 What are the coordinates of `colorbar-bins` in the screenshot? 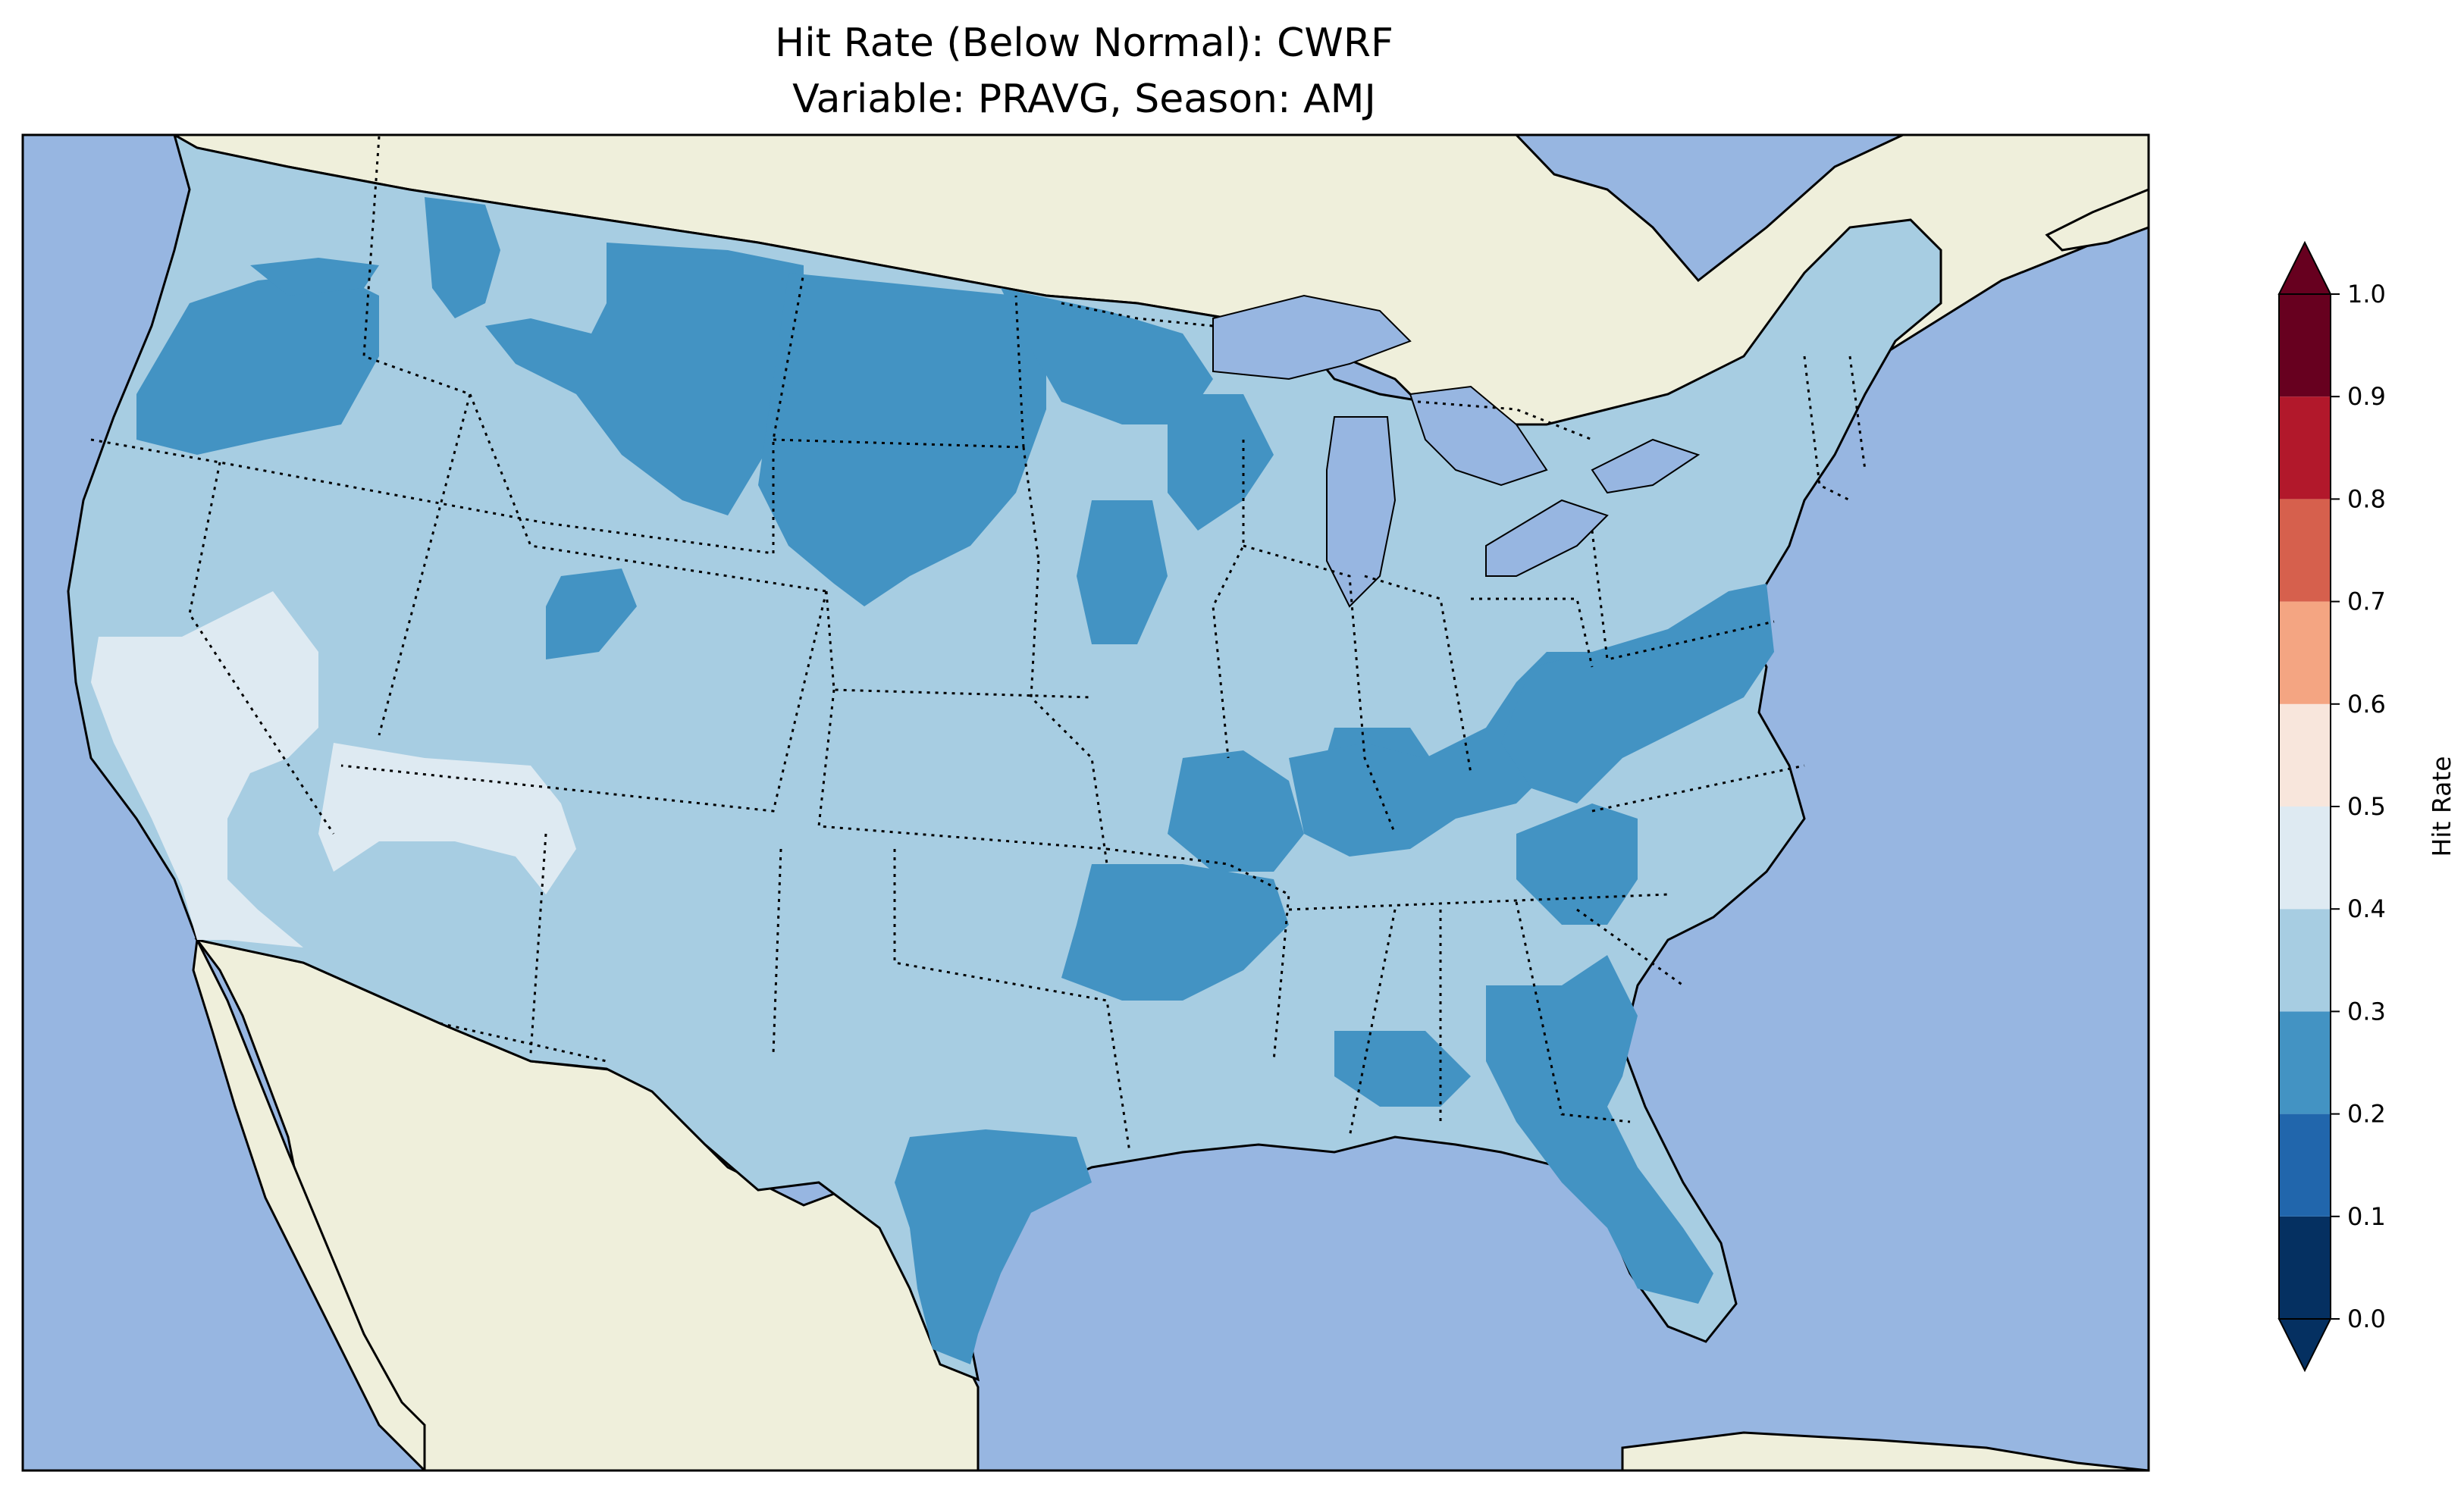 It's located at (2305, 806).